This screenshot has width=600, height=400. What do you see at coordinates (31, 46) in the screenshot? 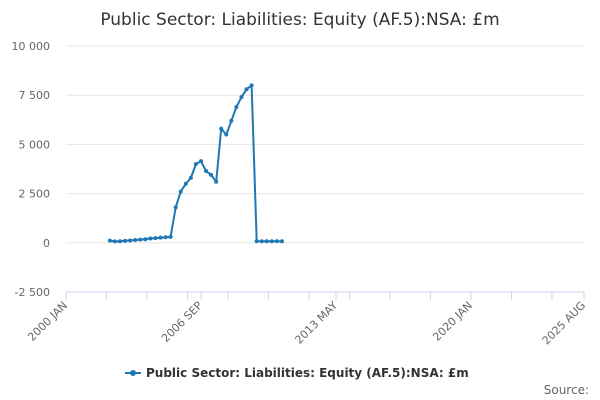
I see `y-tick-label: 10 000` at bounding box center [31, 46].